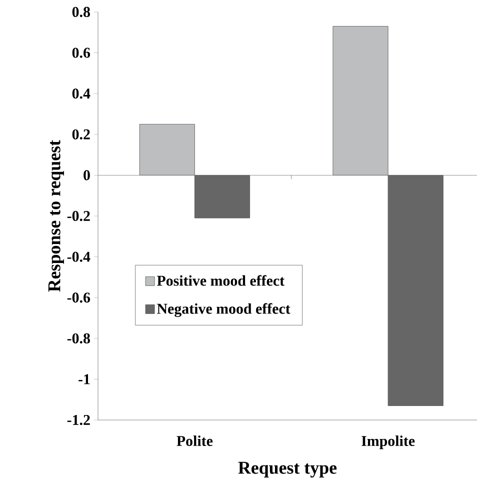 Image resolution: width=477 pixels, height=492 pixels. Describe the element at coordinates (81, 134) in the screenshot. I see `y-tick-label: 0.2` at that location.